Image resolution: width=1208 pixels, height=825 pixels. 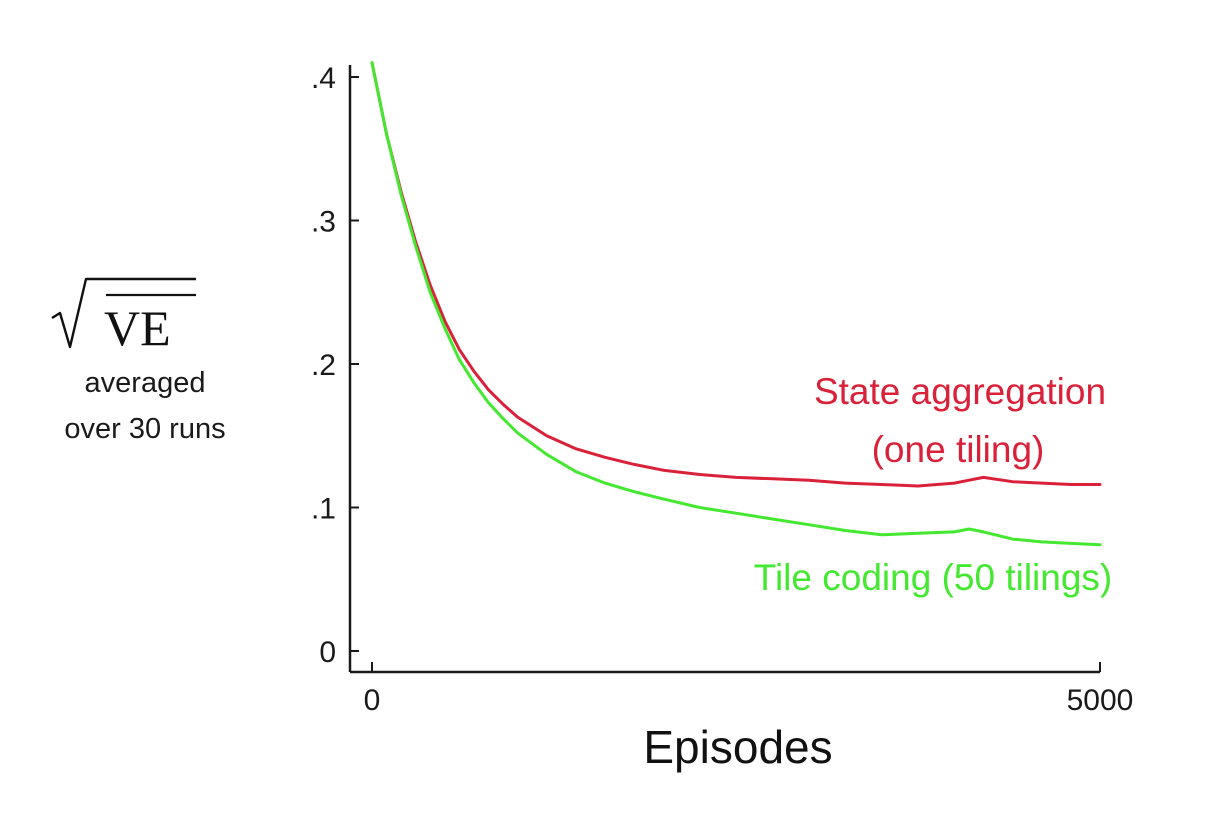 What do you see at coordinates (737, 747) in the screenshot?
I see `x-axis-label: Episodes` at bounding box center [737, 747].